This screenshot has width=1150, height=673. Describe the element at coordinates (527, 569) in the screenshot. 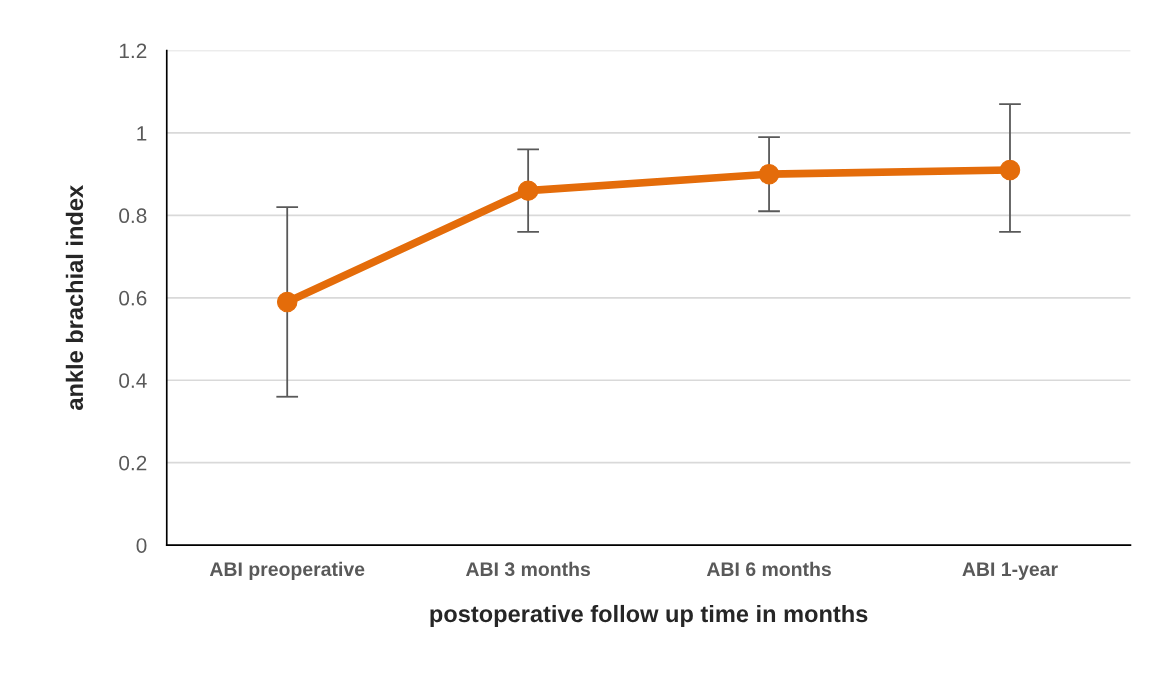

I see `x-tick-label: ABI 3 months` at that location.